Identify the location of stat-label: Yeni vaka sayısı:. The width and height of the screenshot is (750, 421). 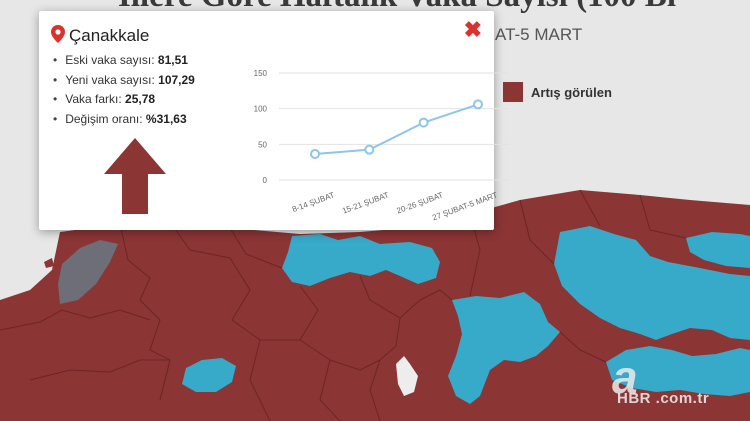
(110, 79).